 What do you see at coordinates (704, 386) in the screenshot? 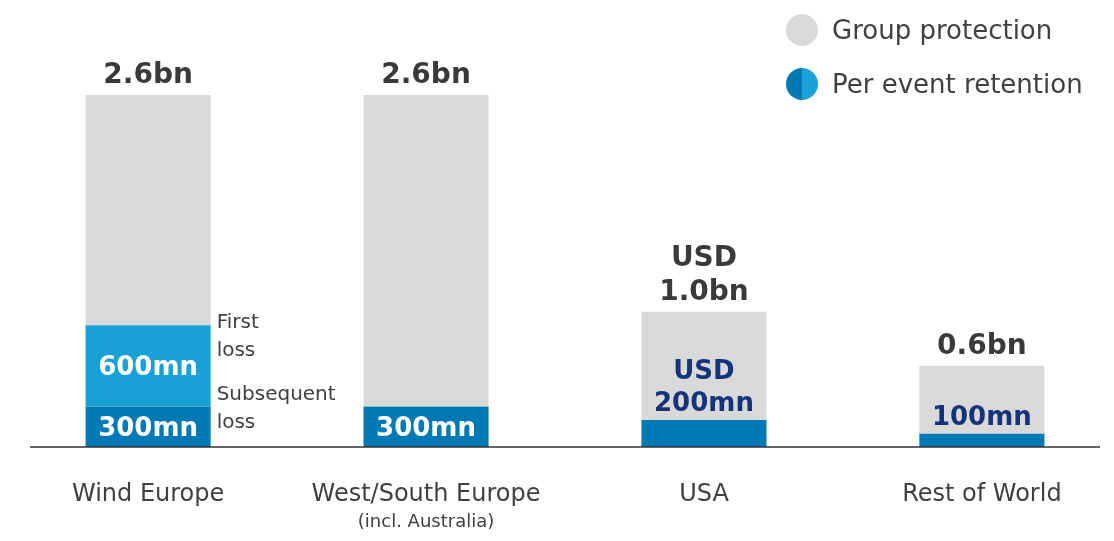
I see `data-label: USD 200mn` at bounding box center [704, 386].